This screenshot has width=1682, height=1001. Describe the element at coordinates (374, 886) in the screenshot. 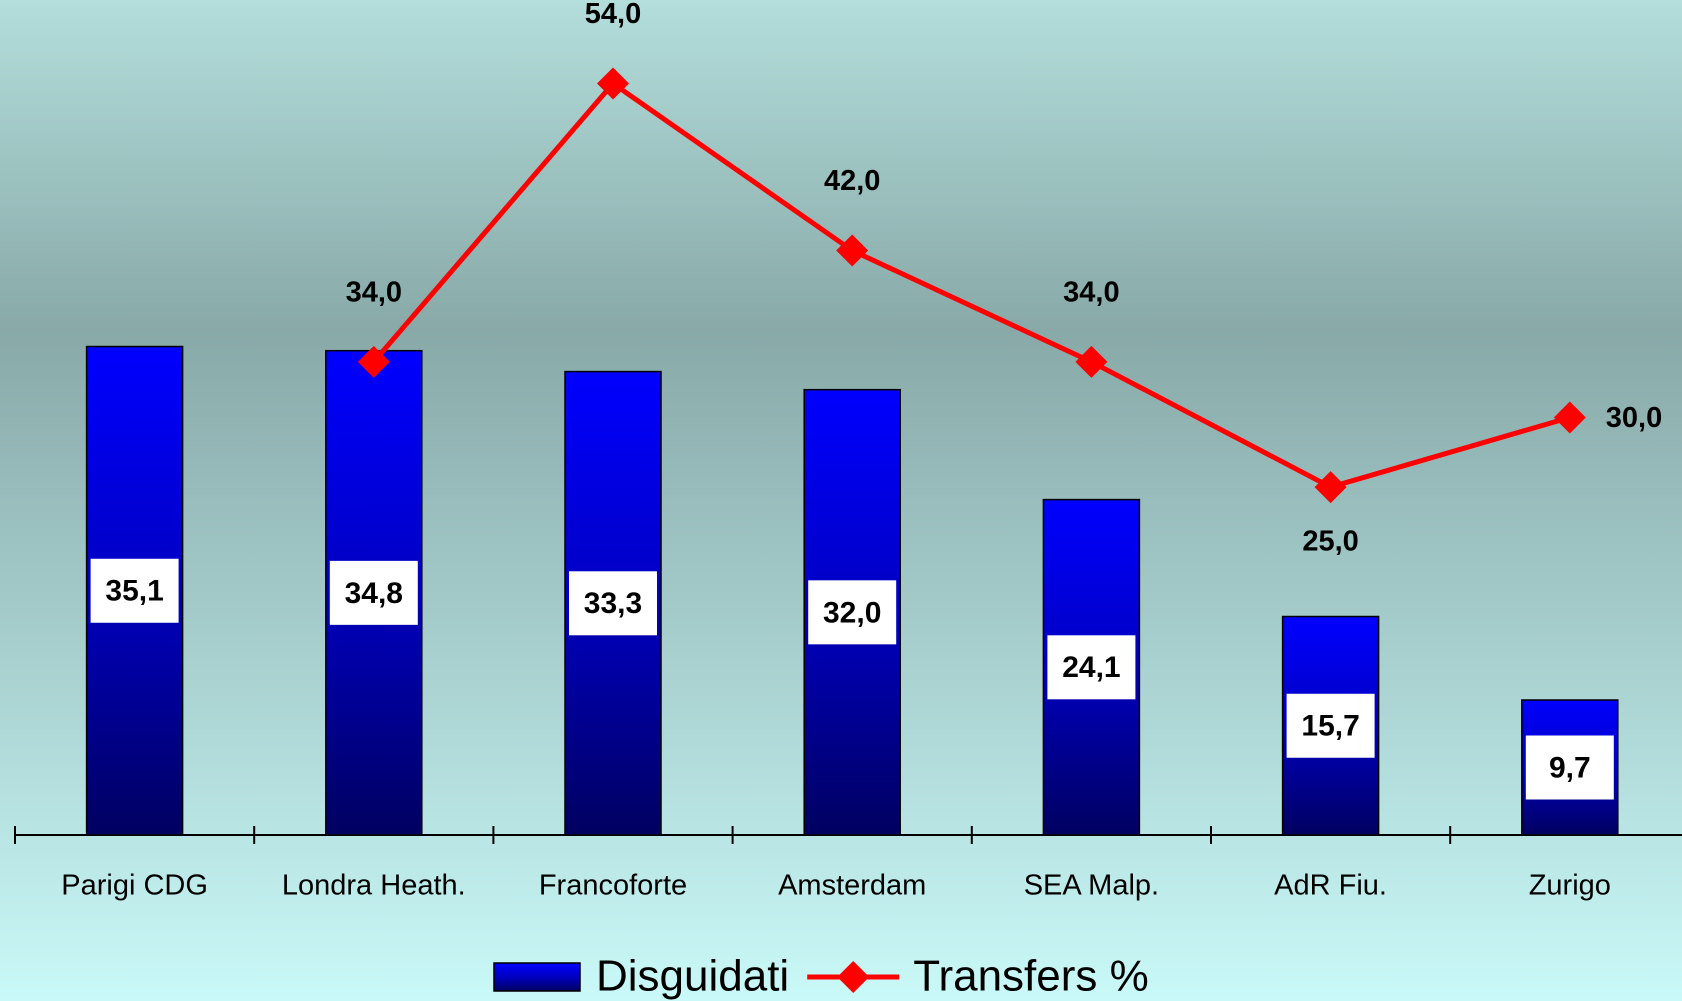

I see `x-tick-label: Londra Heath.` at that location.